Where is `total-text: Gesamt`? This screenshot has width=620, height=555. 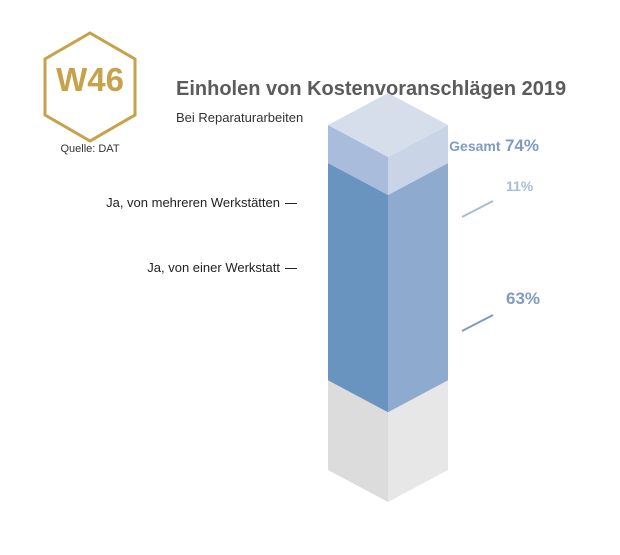
total-text: Gesamt is located at coordinates (475, 146).